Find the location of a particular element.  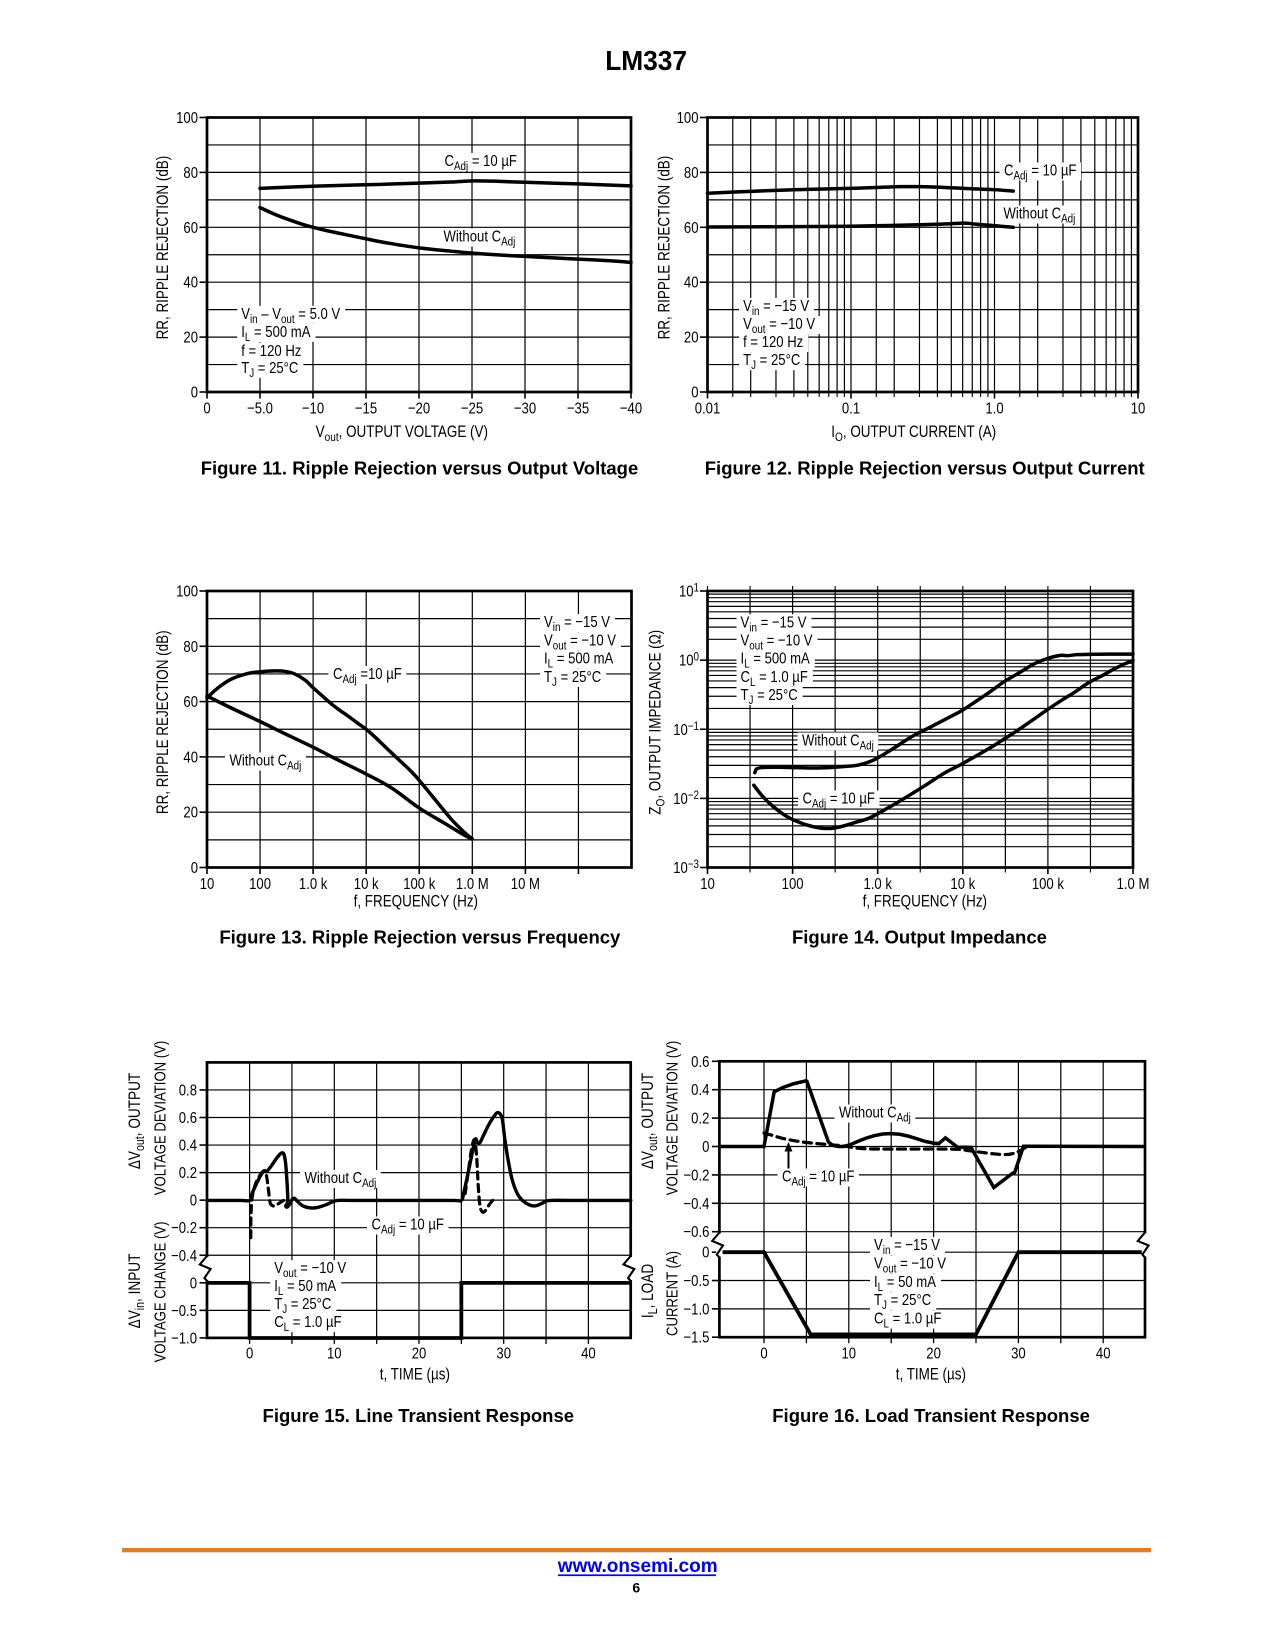

svg-text: −40 is located at coordinates (631, 408).